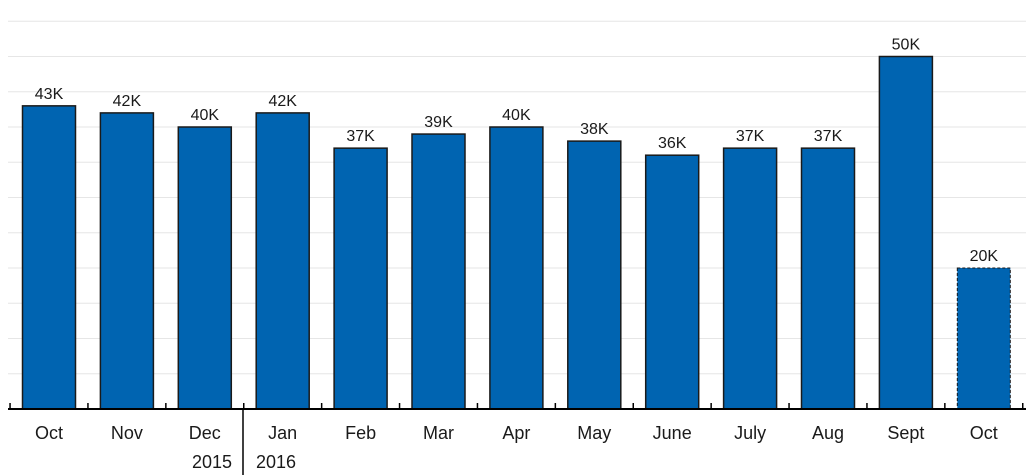 This screenshot has width=1034, height=475. What do you see at coordinates (905, 433) in the screenshot?
I see `tick-label: Sept` at bounding box center [905, 433].